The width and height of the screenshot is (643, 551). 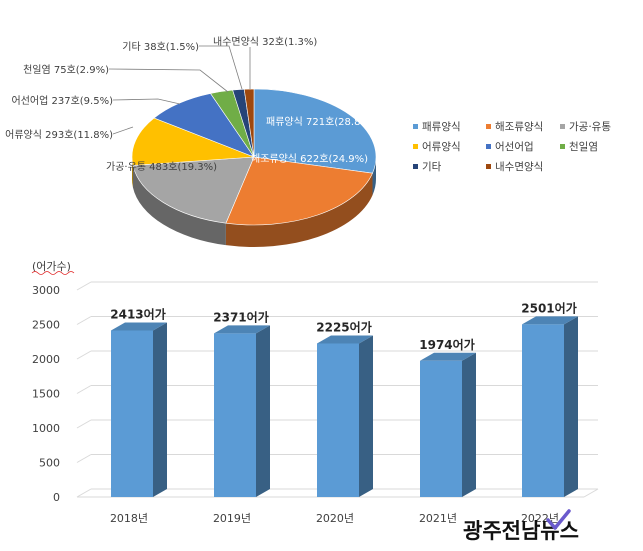 What do you see at coordinates (63, 100) in the screenshot?
I see `pie-data-label: 어선어업 237호(9.5%)` at bounding box center [63, 100].